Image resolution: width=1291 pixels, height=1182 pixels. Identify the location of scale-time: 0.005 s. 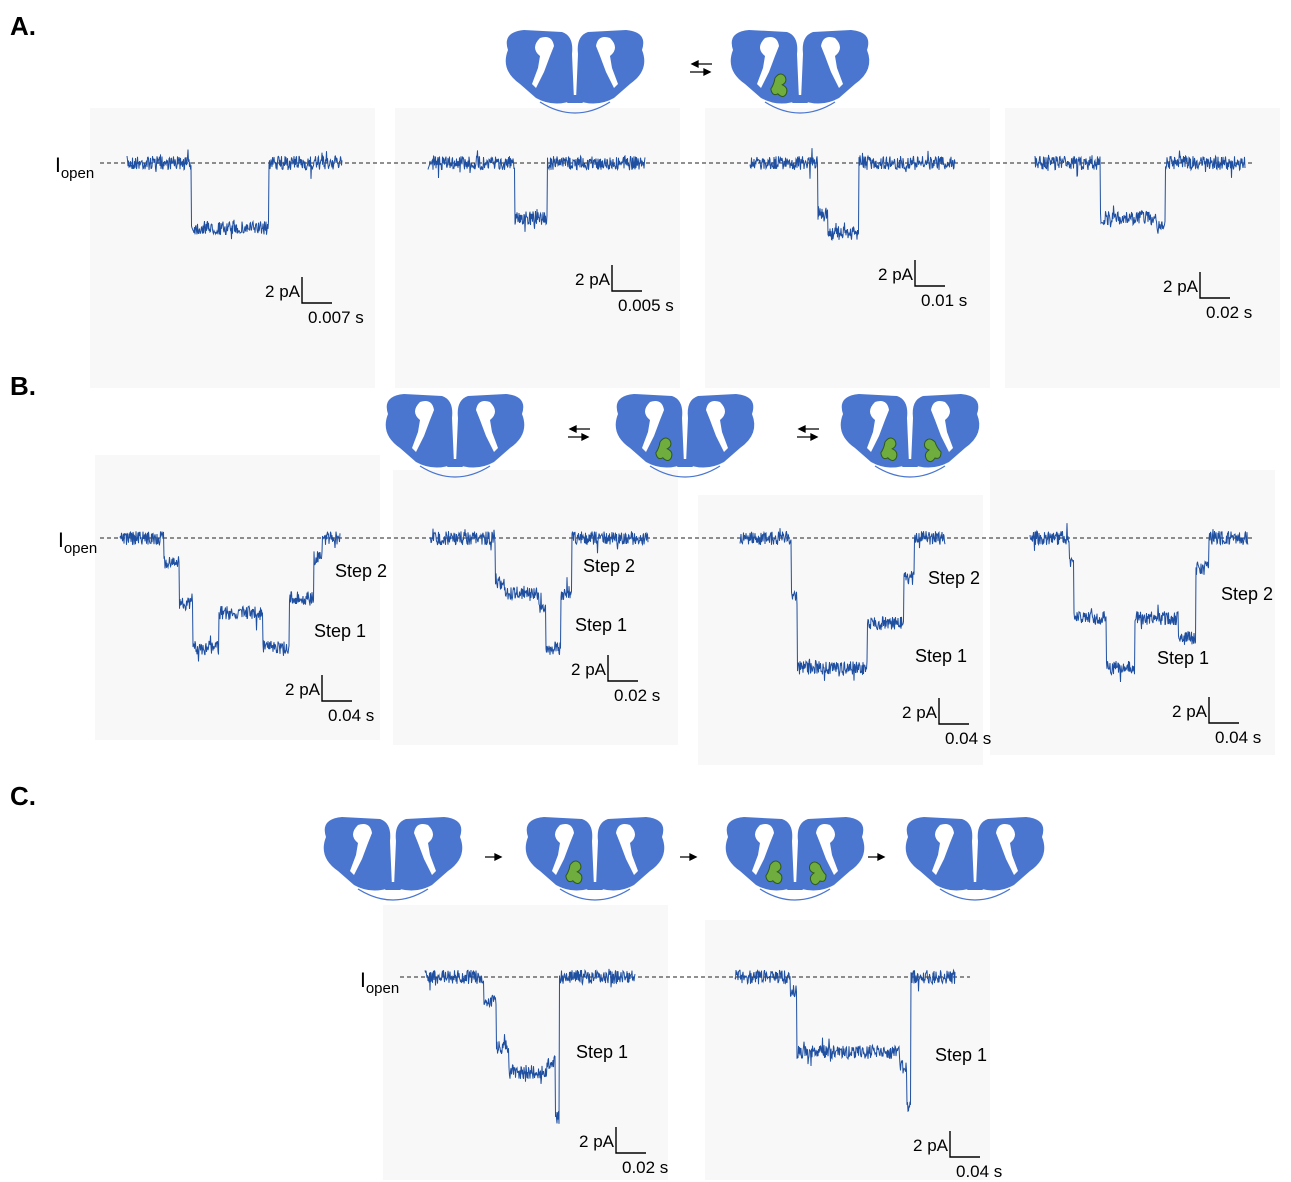
(646, 305).